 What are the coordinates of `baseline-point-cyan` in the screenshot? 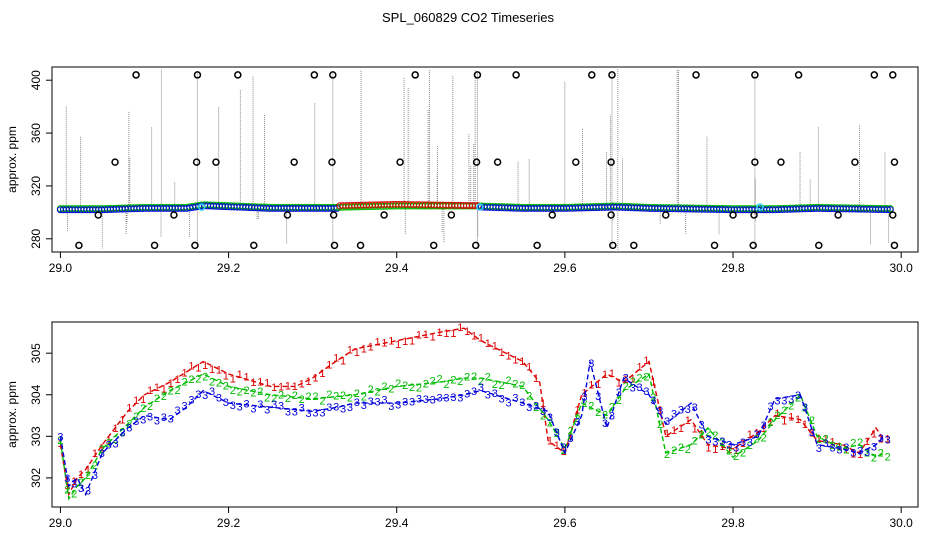 It's located at (480, 207).